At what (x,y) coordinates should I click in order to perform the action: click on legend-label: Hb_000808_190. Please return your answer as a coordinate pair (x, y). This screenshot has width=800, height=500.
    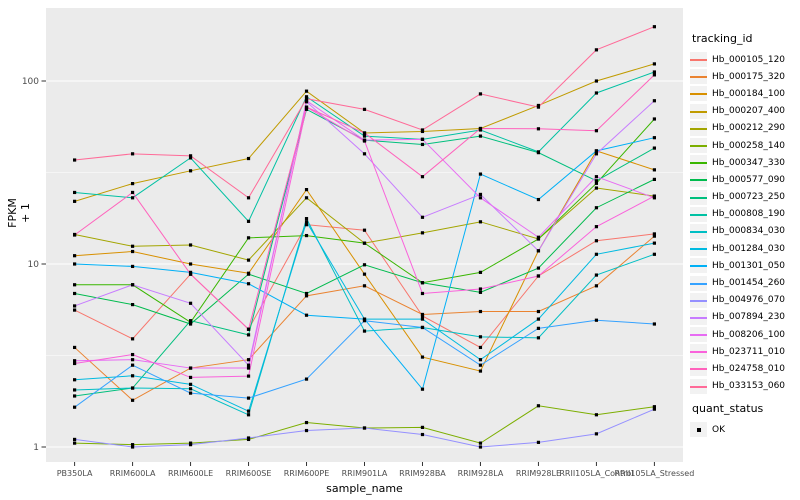
    Looking at the image, I should click on (749, 214).